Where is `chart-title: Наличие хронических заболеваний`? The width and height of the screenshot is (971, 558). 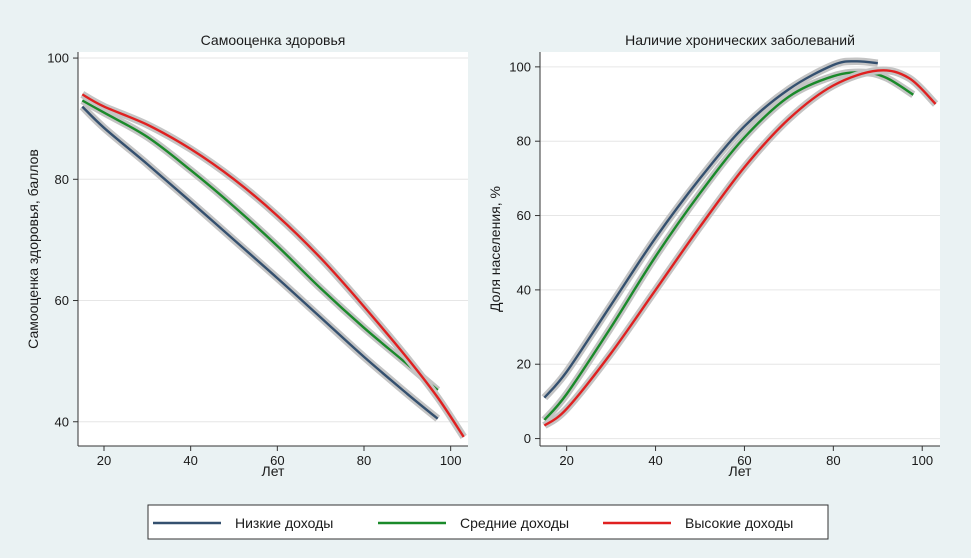 chart-title: Наличие хронических заболеваний is located at coordinates (740, 40).